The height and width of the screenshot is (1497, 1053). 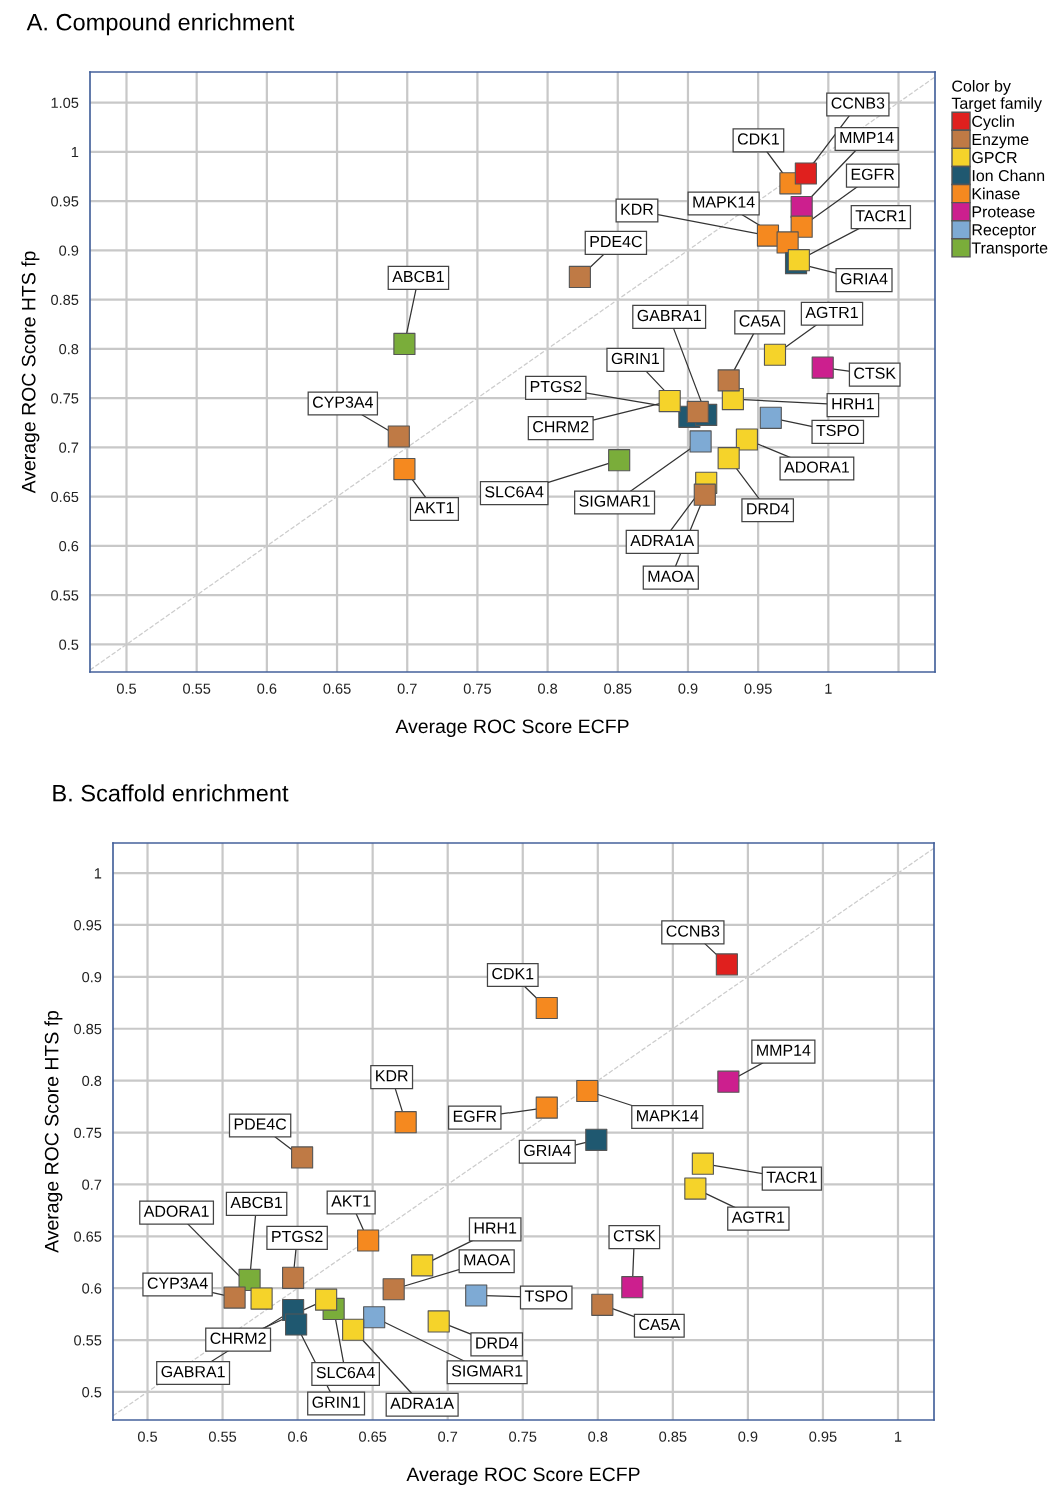 What do you see at coordinates (993, 123) in the screenshot?
I see `legend-label: Cyclin` at bounding box center [993, 123].